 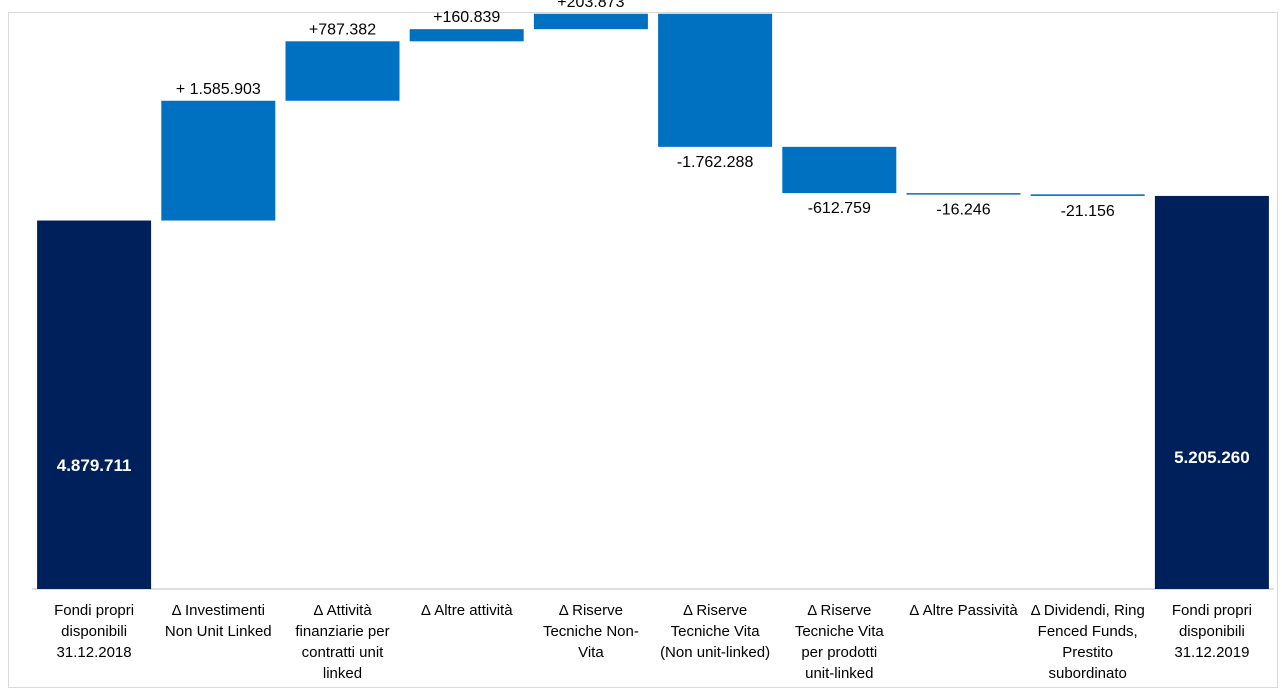 I want to click on category-label: unit-linked, so click(x=839, y=673).